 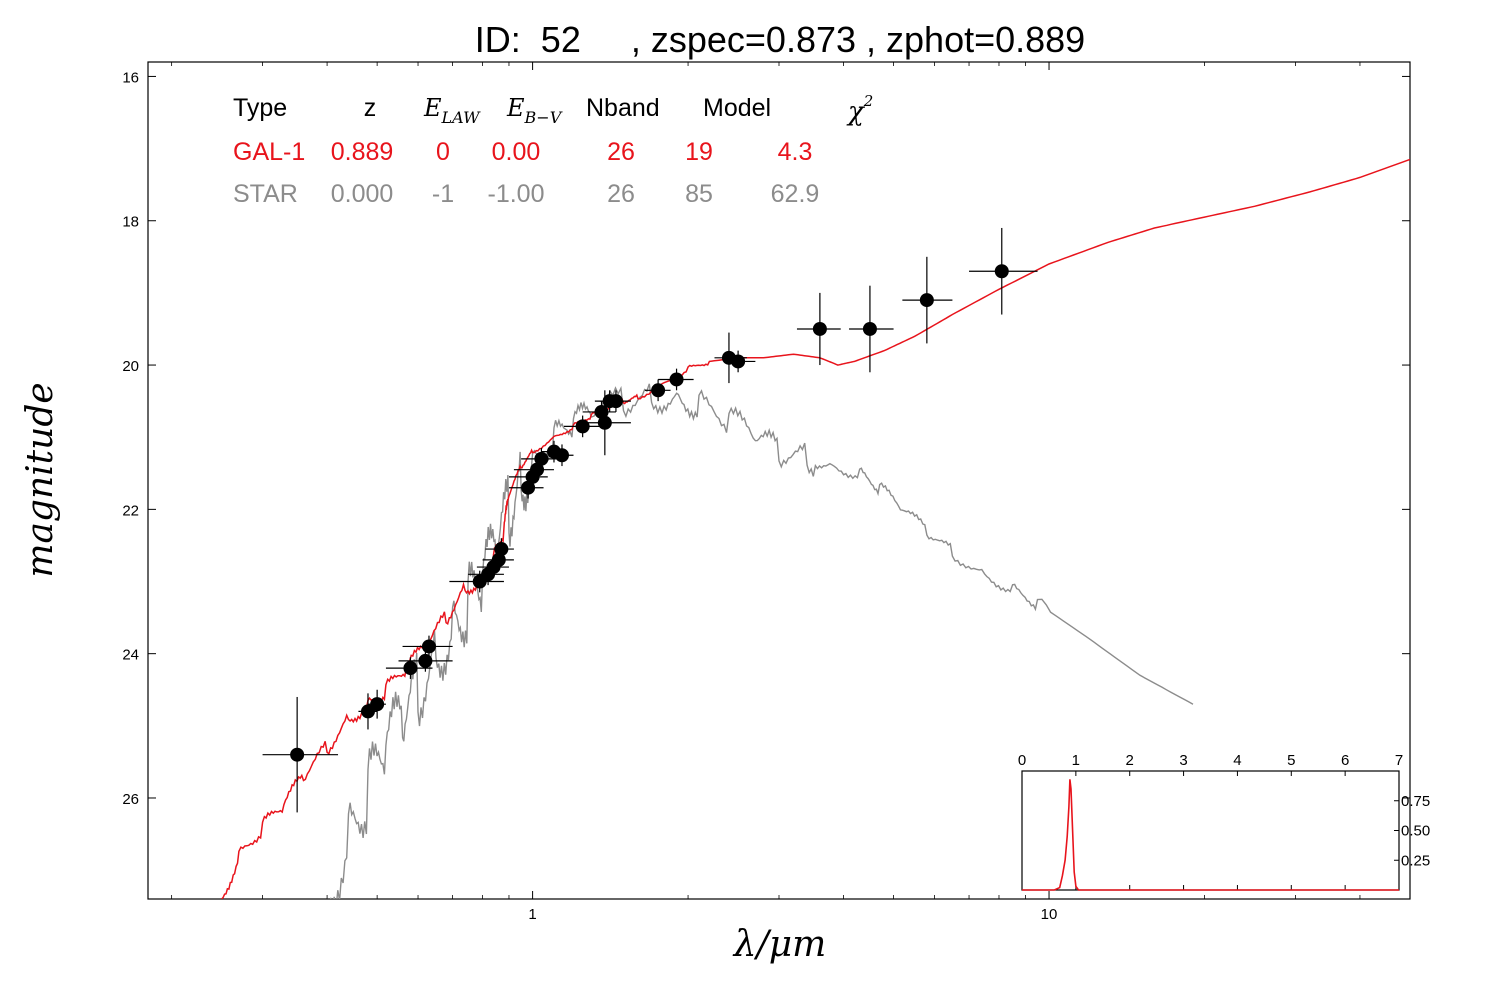 I want to click on table-cell: 19, so click(x=699, y=152).